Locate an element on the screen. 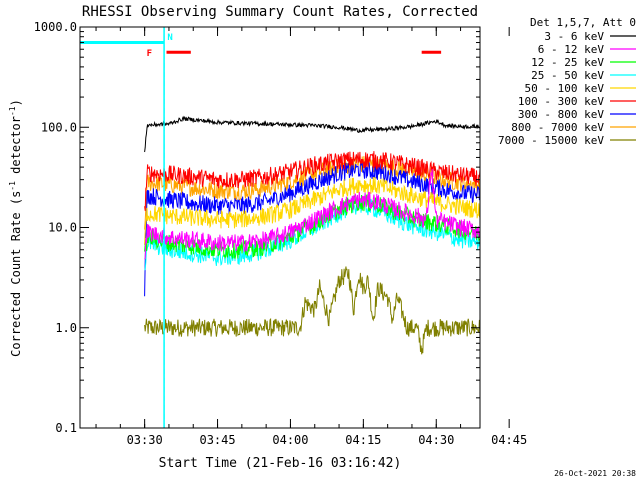 The width and height of the screenshot is (640, 480). x-tick-label: 04:15 is located at coordinates (363, 440).